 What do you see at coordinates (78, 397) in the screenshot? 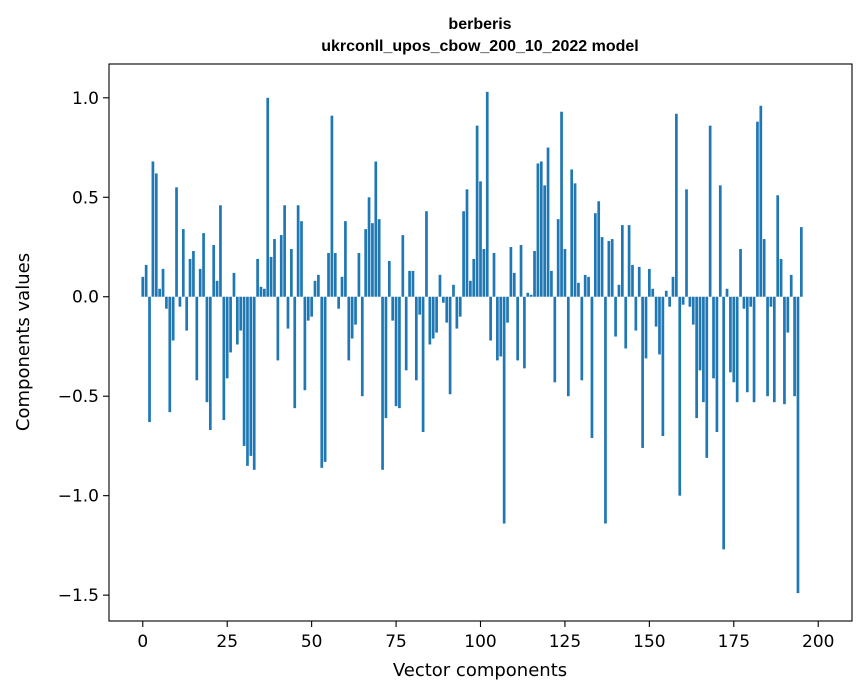
I see `y-tick-label: −0.5` at bounding box center [78, 397].